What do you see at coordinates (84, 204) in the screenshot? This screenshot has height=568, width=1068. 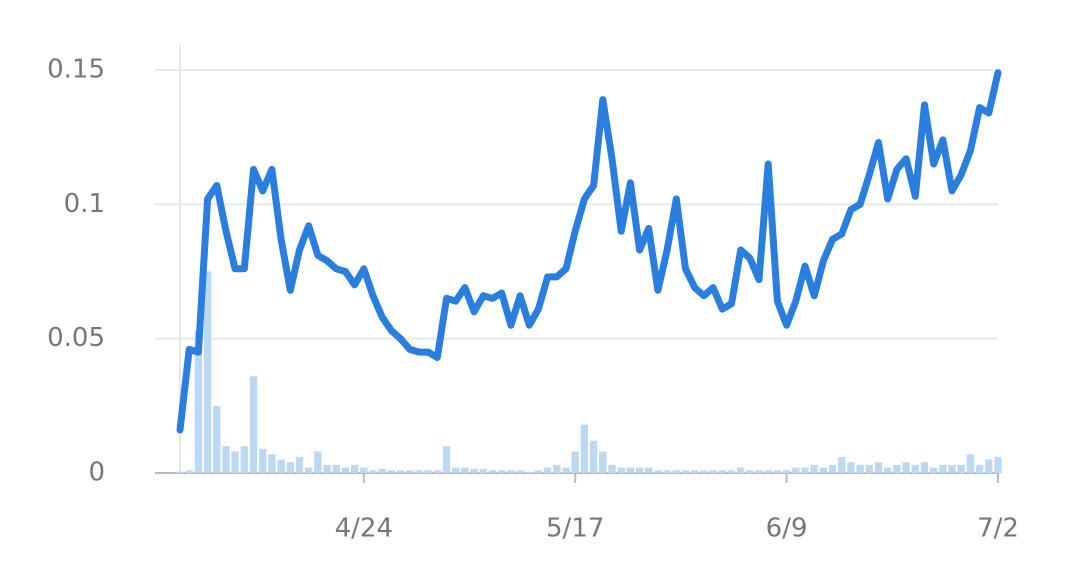 I see `y-tick-label: 0.1` at bounding box center [84, 204].